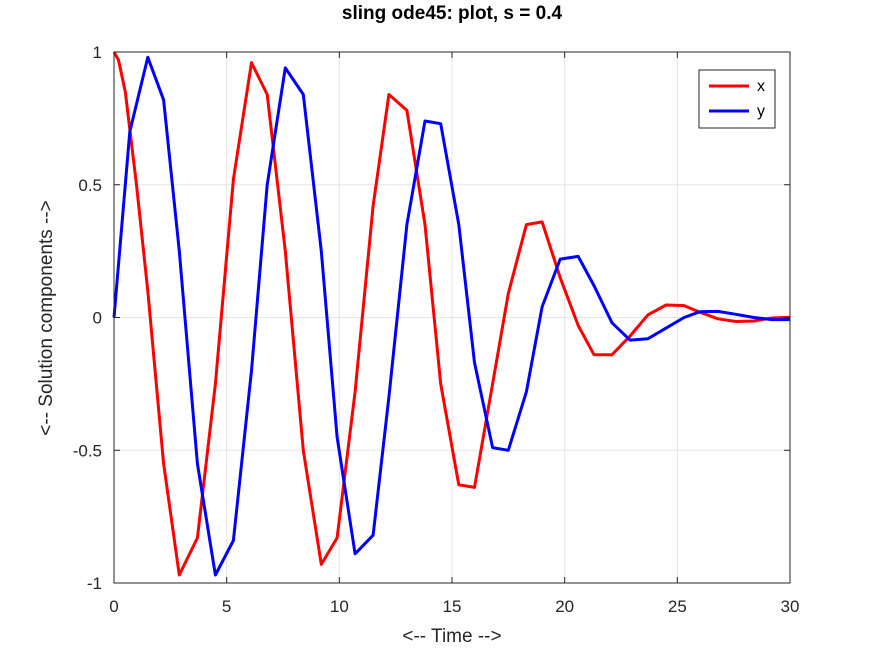 The height and width of the screenshot is (655, 873). What do you see at coordinates (46, 318) in the screenshot?
I see `y-axis-label: <-- Solution components -->` at bounding box center [46, 318].